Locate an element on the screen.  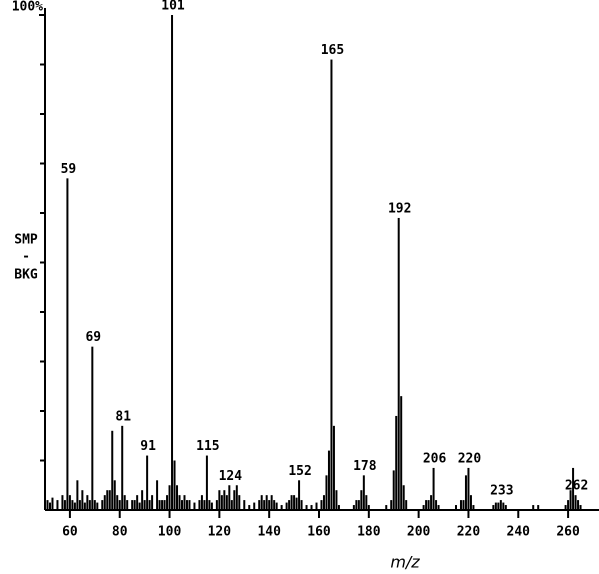
peak-label: 81 is located at coordinates (123, 416).